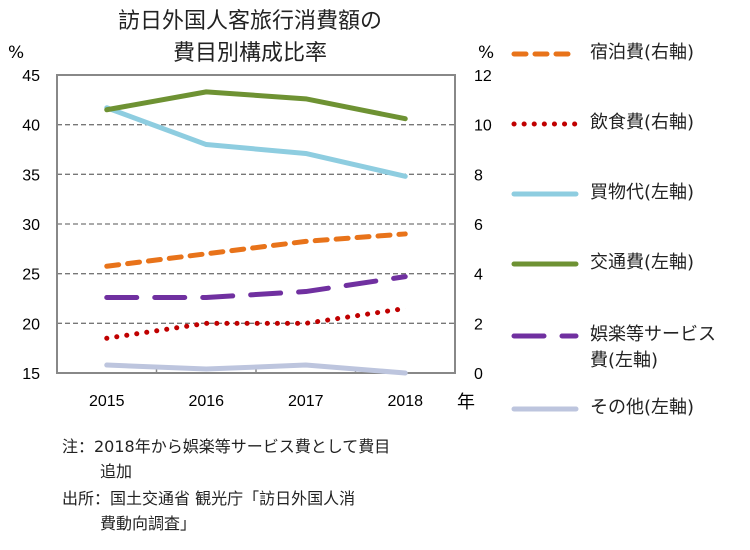 The width and height of the screenshot is (750, 550). Describe the element at coordinates (642, 122) in the screenshot. I see `legend-label: 飲食費(右軸)` at that location.